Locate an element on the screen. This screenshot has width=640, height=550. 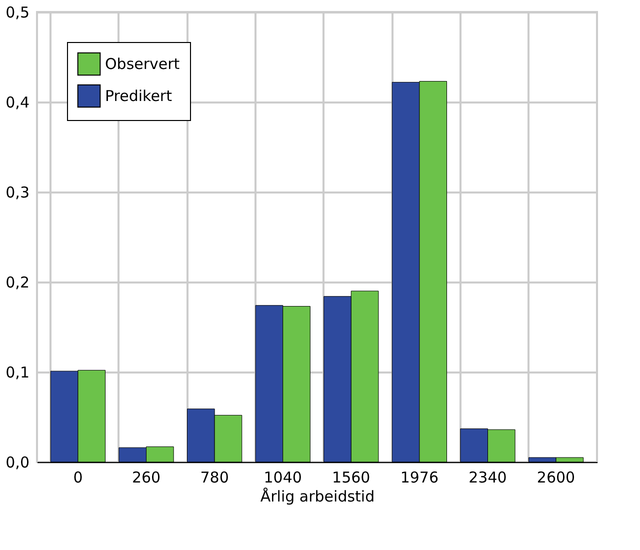
legend-label: Predikert is located at coordinates (138, 96).